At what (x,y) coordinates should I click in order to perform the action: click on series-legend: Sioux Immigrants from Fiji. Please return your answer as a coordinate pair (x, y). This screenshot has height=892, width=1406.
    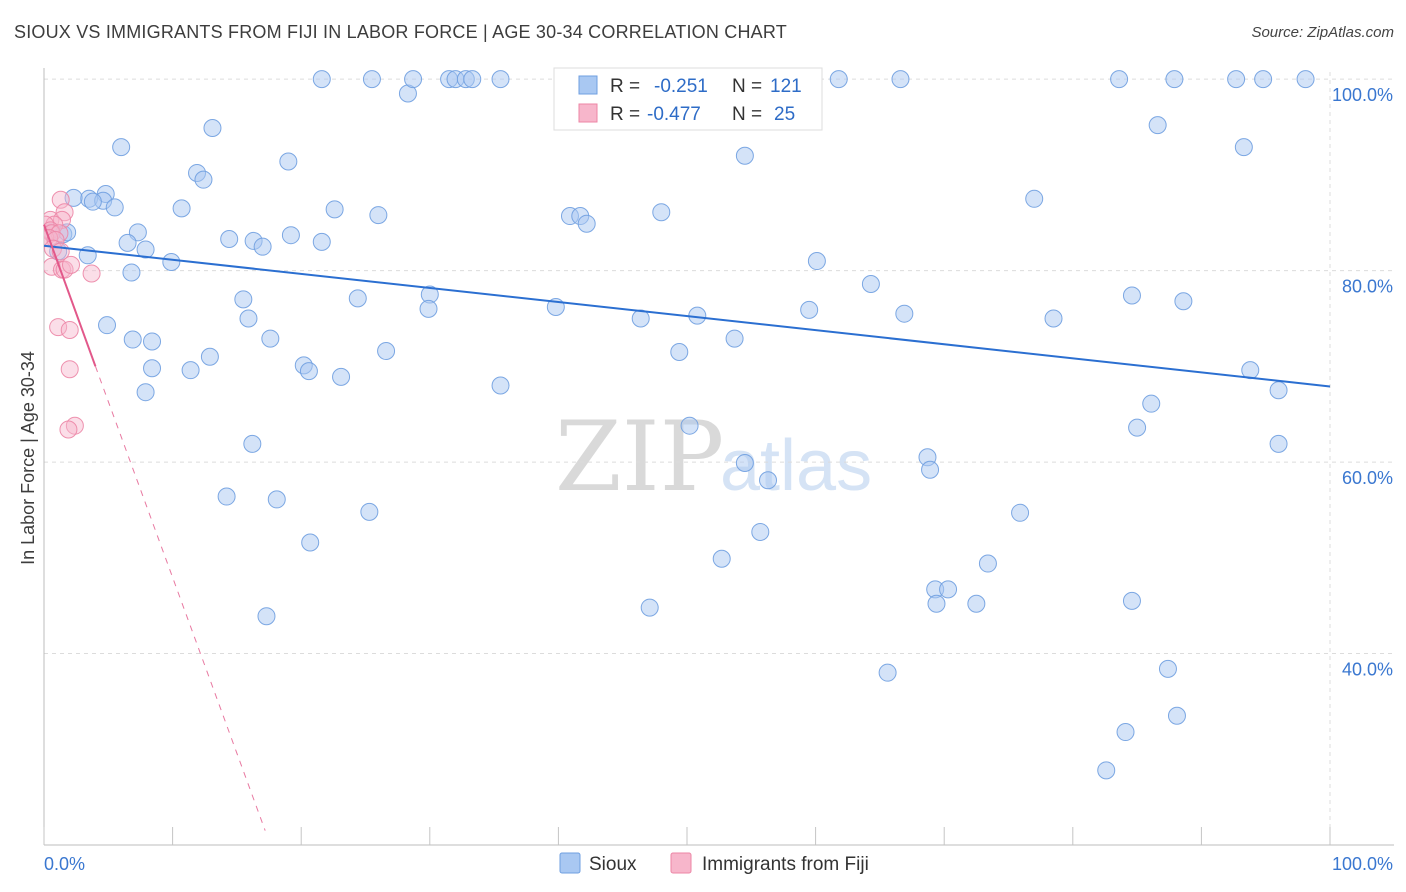
    Looking at the image, I should click on (714, 863).